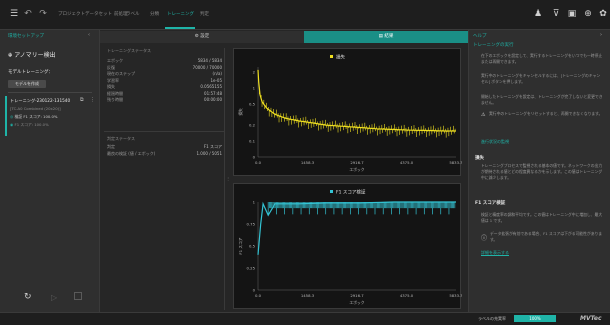  What do you see at coordinates (211, 86) in the screenshot?
I see `status-value: 0.0565155` at bounding box center [211, 86].